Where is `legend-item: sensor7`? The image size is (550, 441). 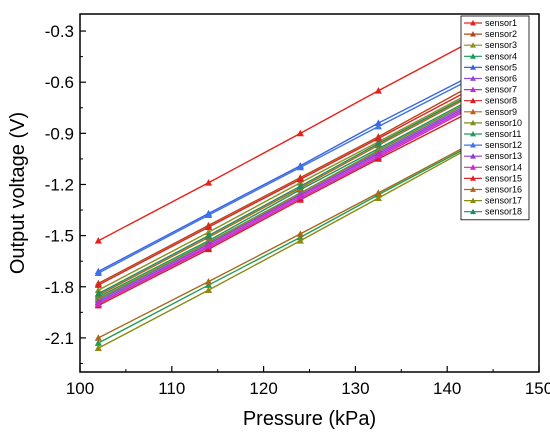 legend-item: sensor7 is located at coordinates (490, 90).